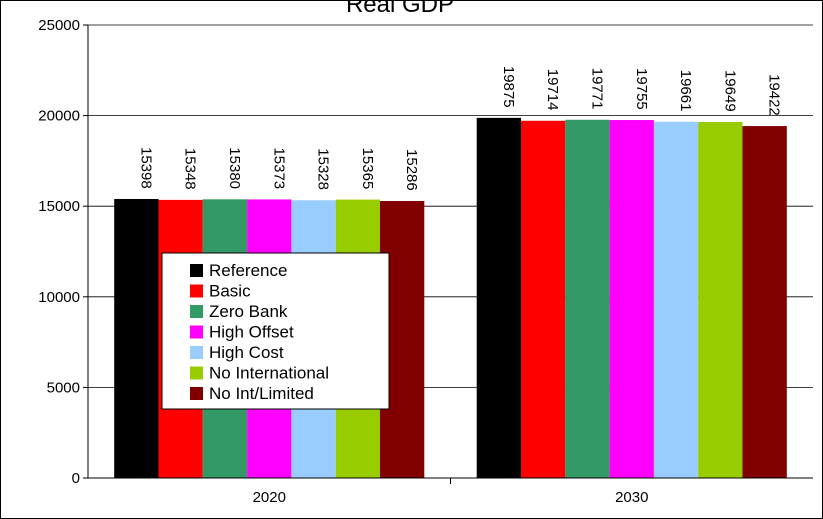 This screenshot has height=519, width=823. Describe the element at coordinates (729, 91) in the screenshot. I see `data-label: 19649` at that location.